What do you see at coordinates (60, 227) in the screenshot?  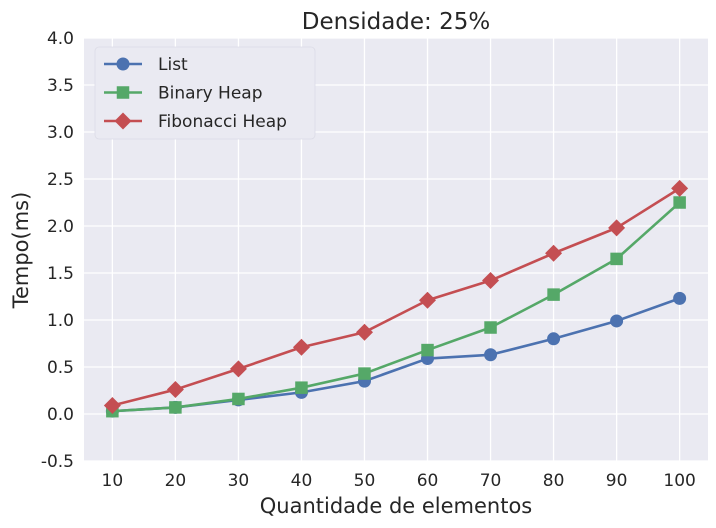 I see `y-tick-label: 2.0` at bounding box center [60, 227].